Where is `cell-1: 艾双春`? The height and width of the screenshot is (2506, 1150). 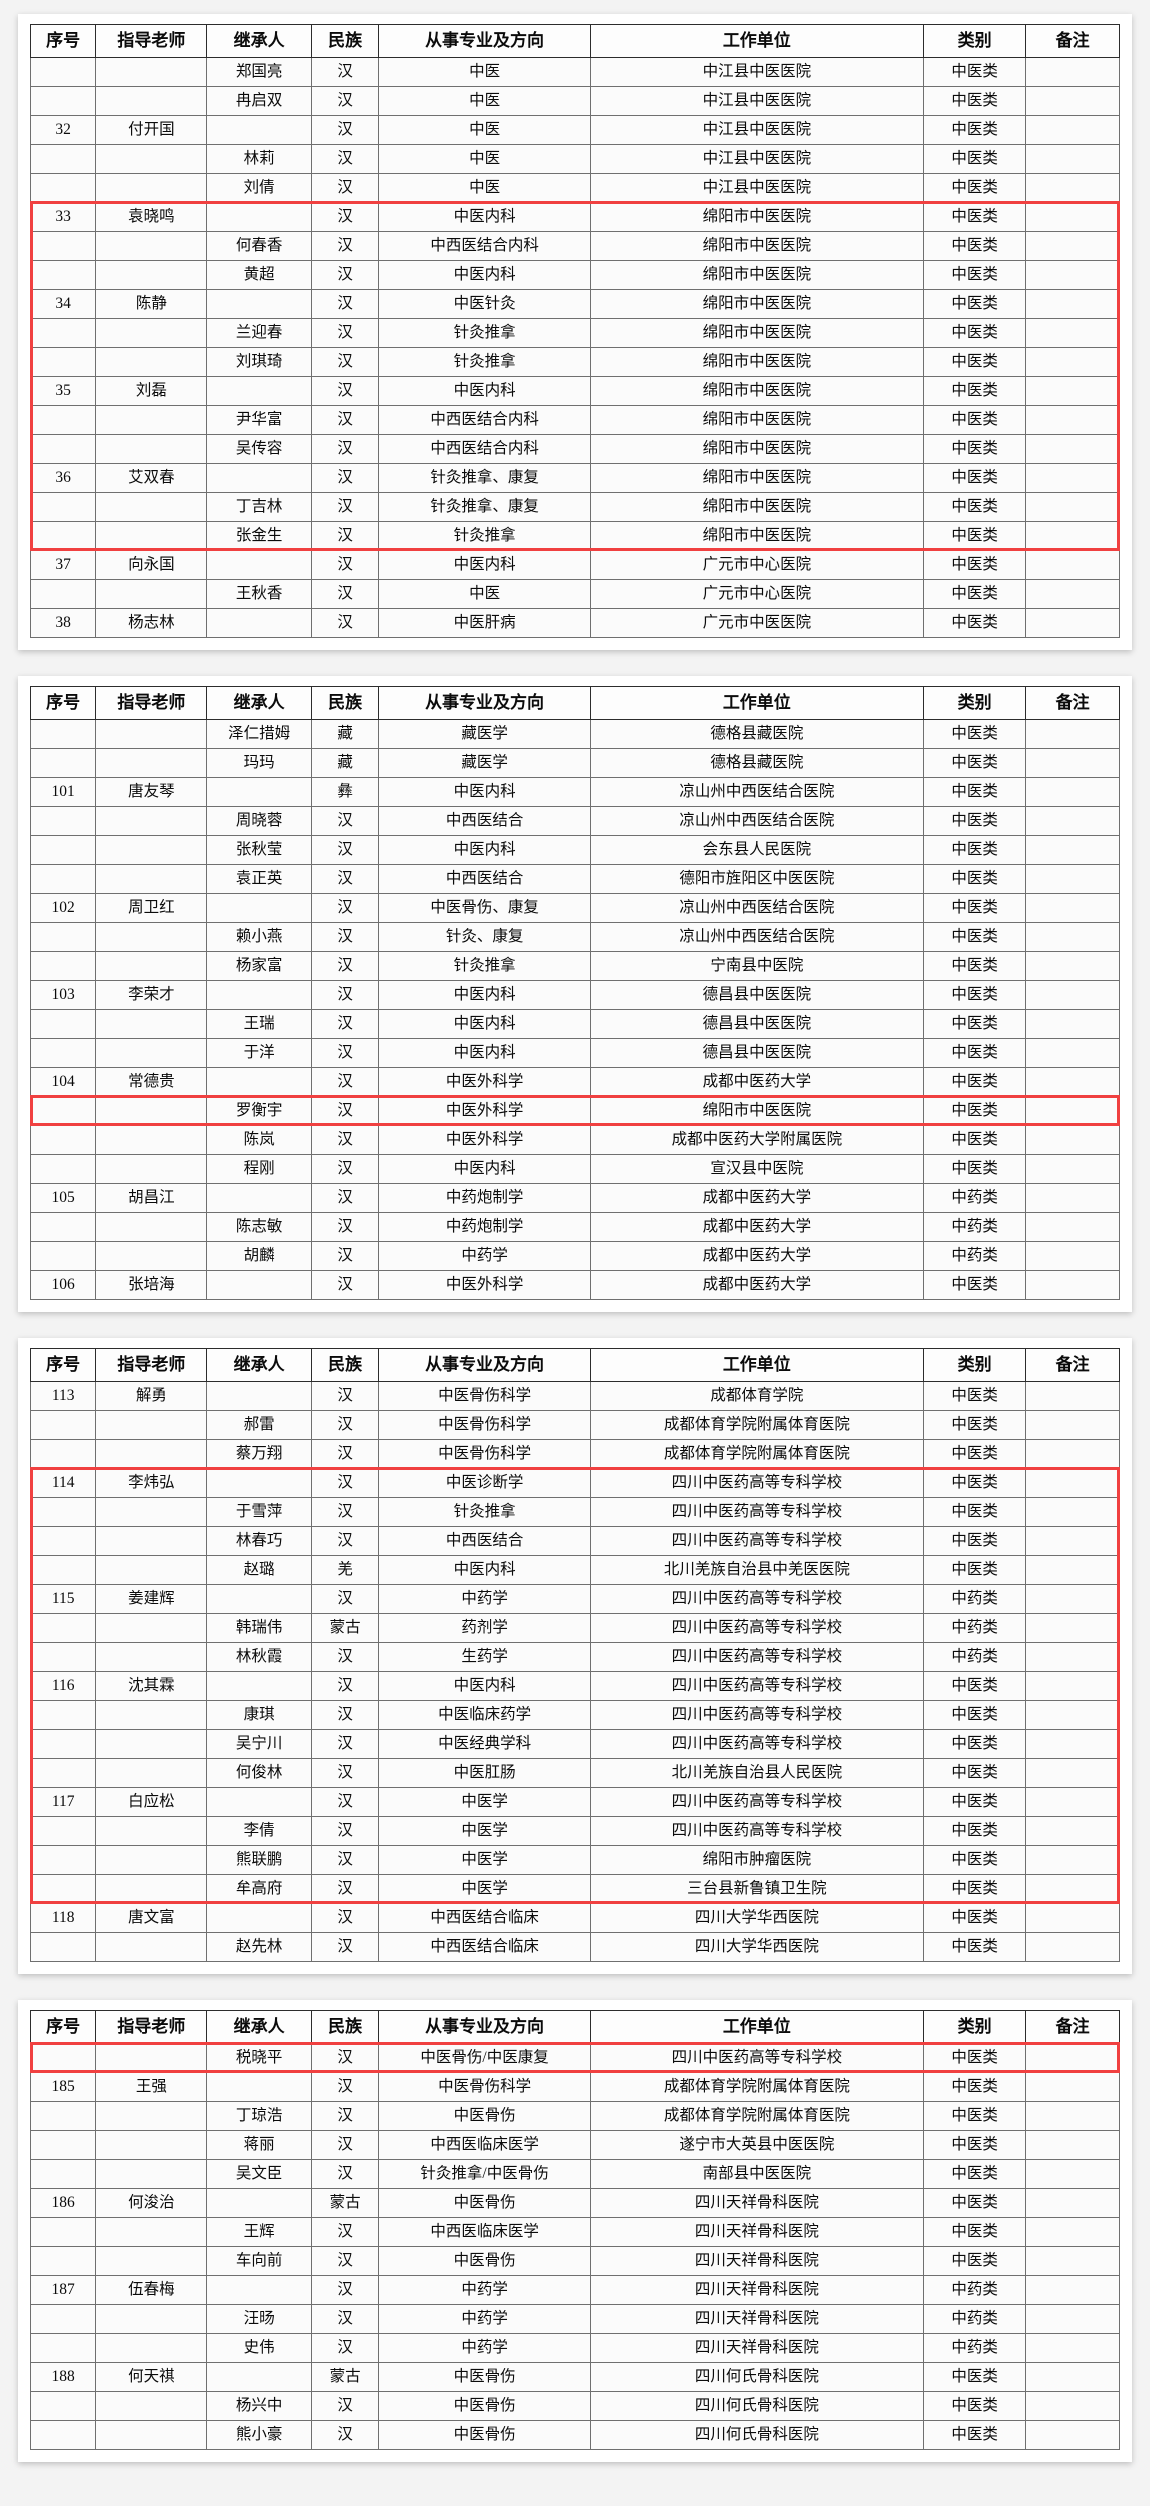 cell-1: 艾双春 is located at coordinates (151, 478).